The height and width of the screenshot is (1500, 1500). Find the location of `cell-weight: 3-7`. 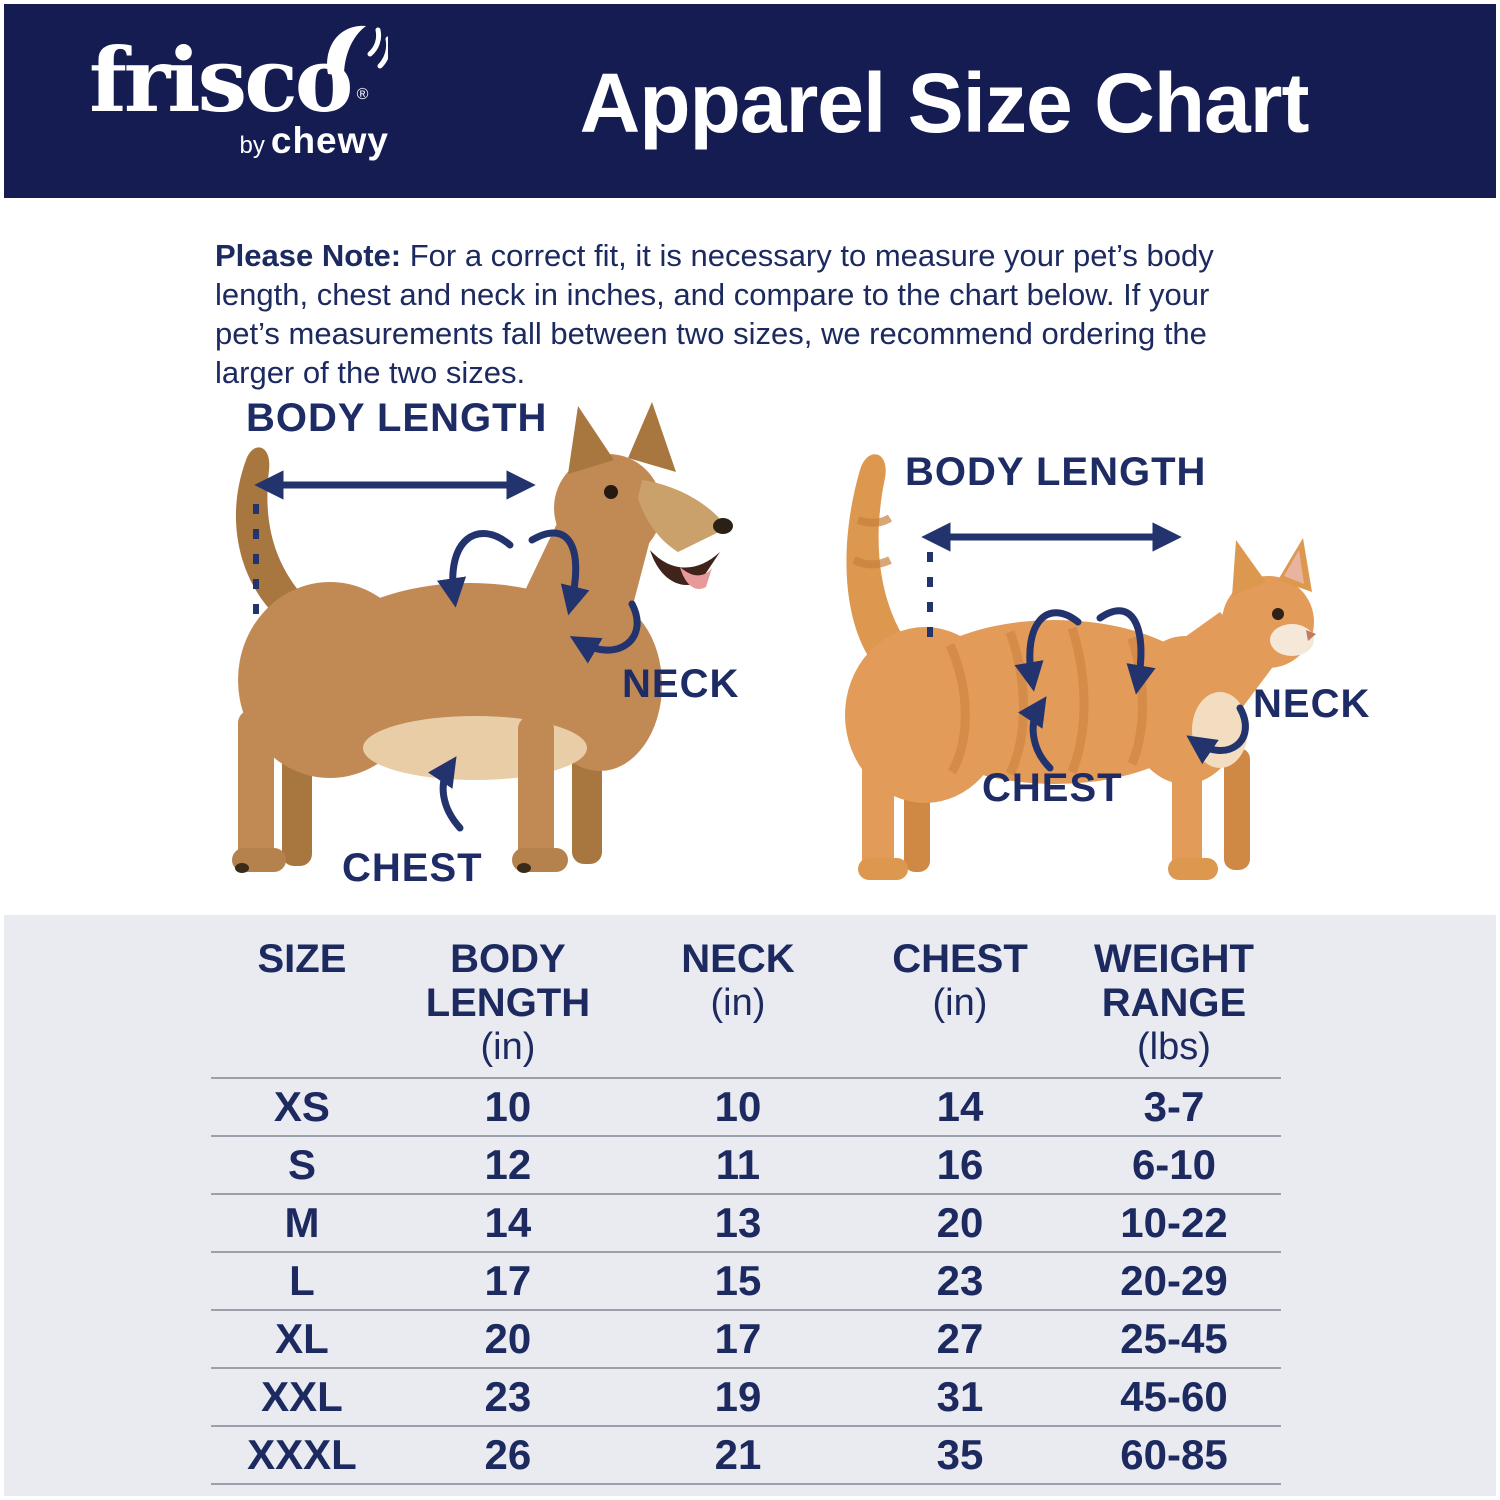

cell-weight: 3-7 is located at coordinates (1174, 1106).